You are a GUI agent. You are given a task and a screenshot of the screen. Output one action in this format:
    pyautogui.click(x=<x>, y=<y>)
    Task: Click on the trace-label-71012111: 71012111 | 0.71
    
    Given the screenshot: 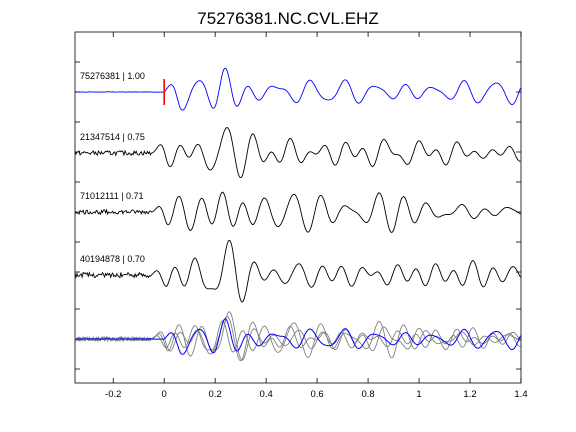 What is the action you would take?
    pyautogui.click(x=112, y=196)
    